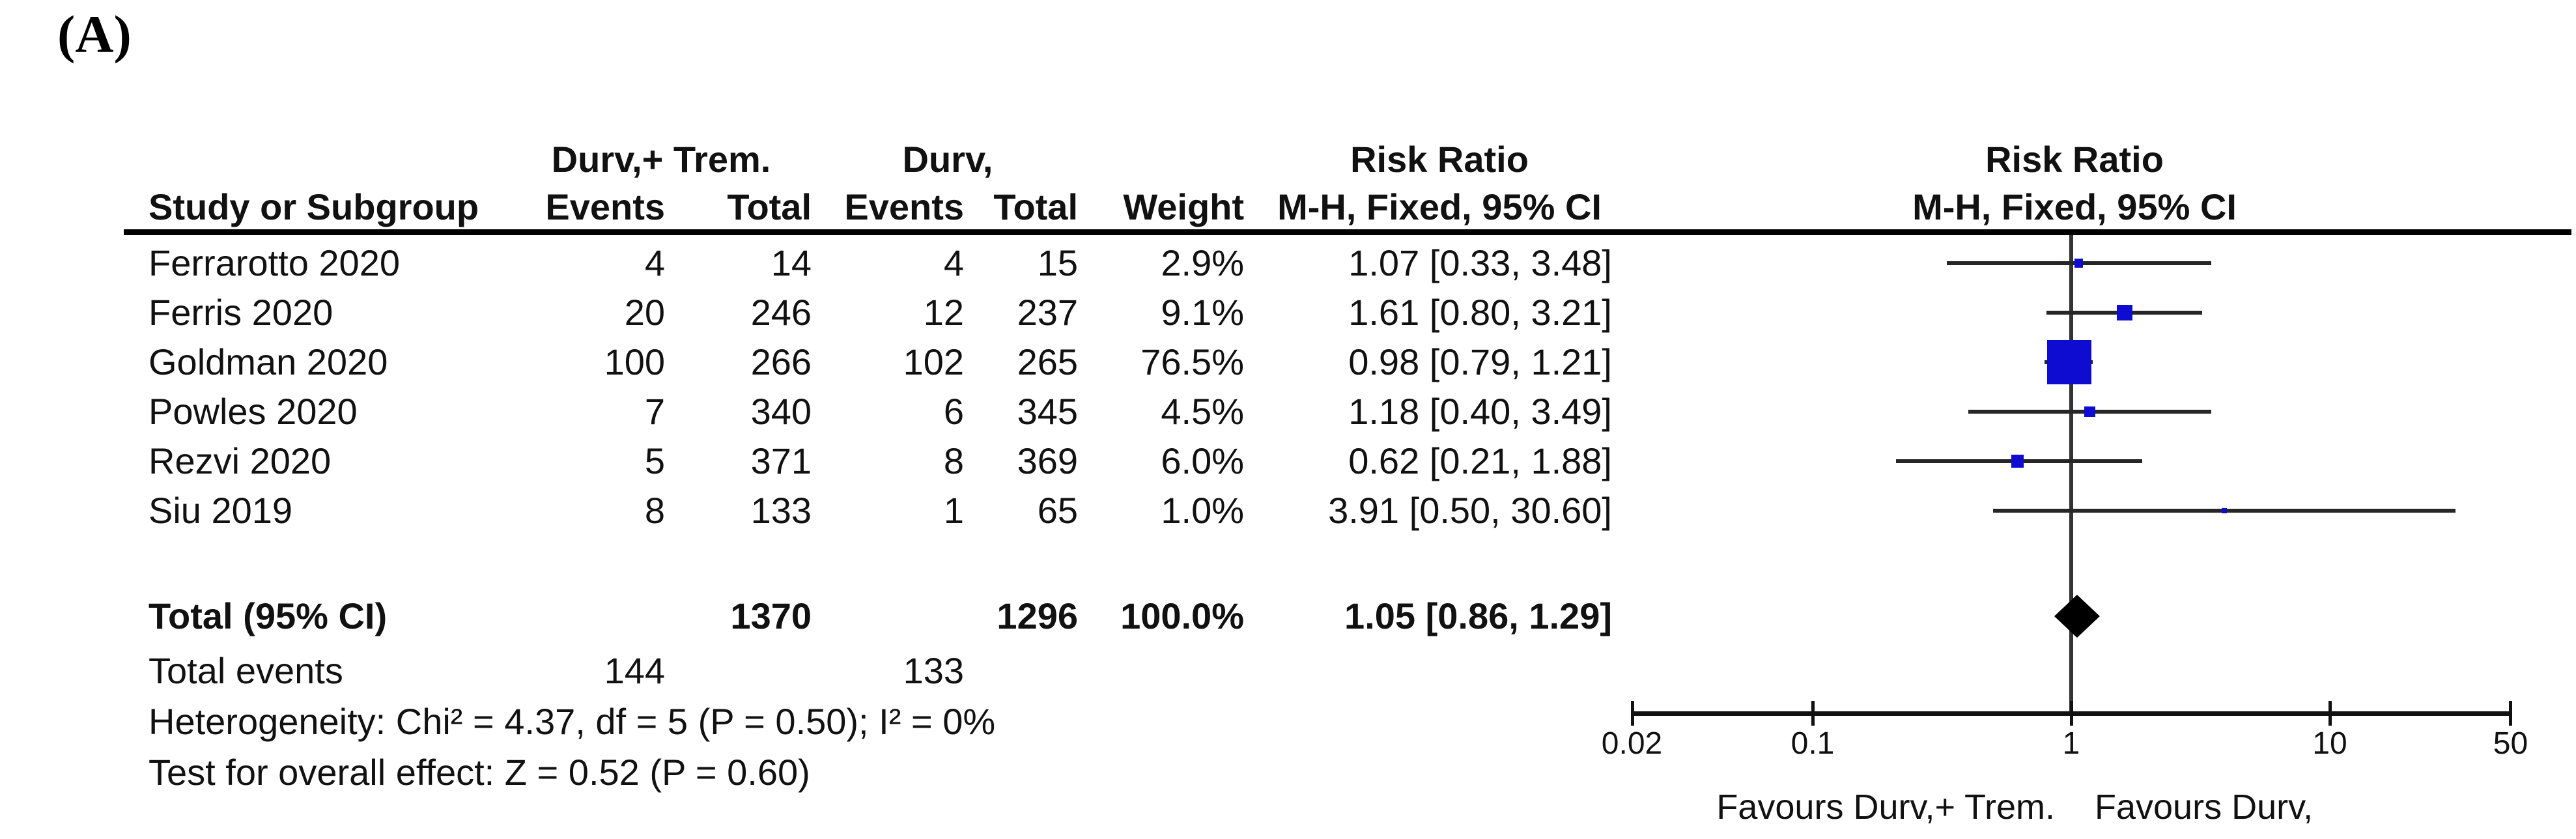 This screenshot has height=839, width=2576. What do you see at coordinates (2204, 807) in the screenshot?
I see `favours-right-label: Favours Durv,` at bounding box center [2204, 807].